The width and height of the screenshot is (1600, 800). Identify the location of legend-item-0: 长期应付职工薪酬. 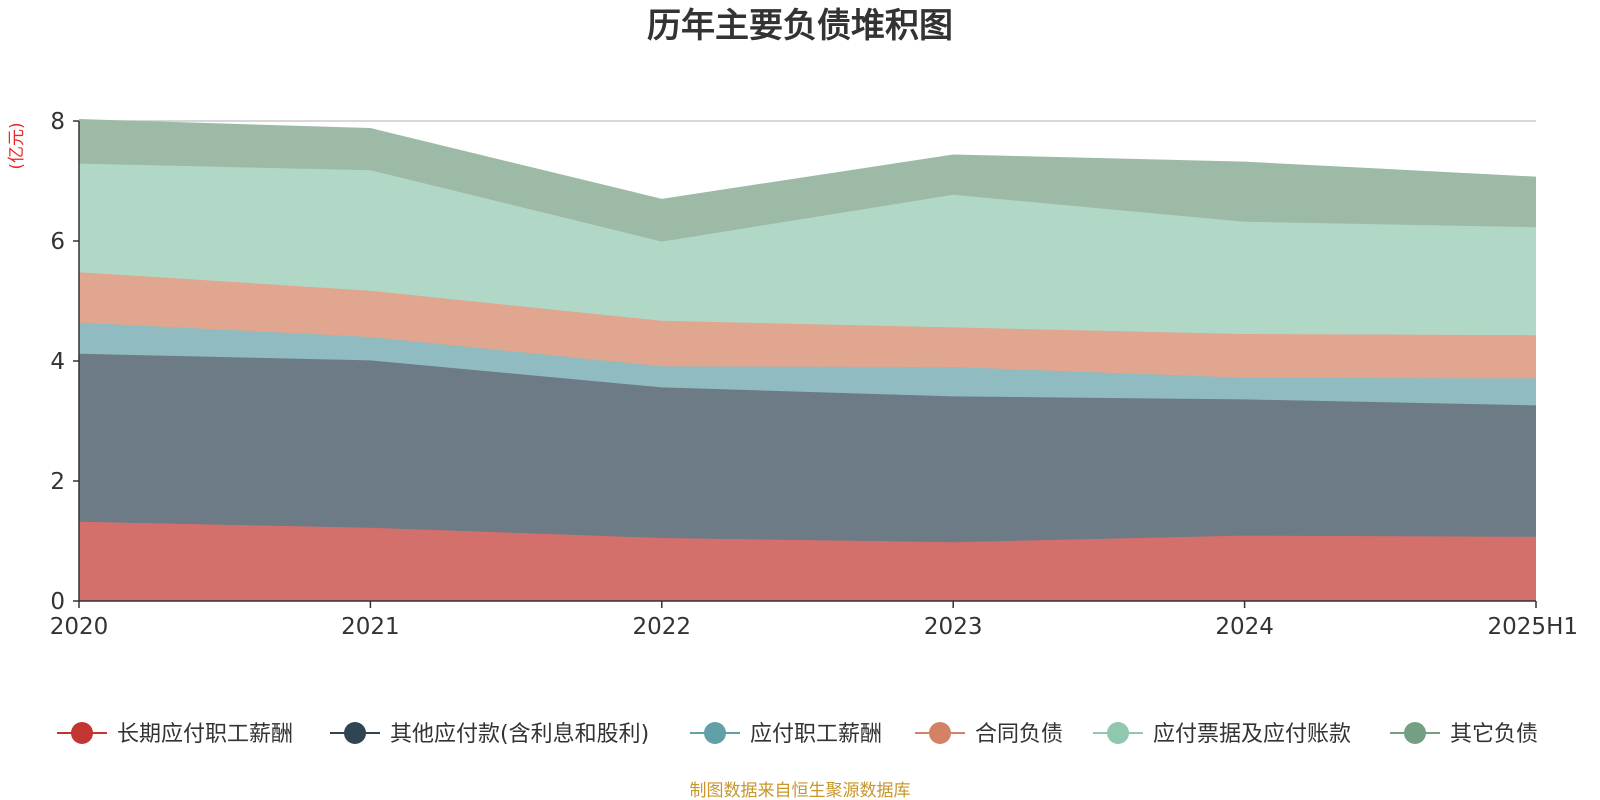
(175, 734).